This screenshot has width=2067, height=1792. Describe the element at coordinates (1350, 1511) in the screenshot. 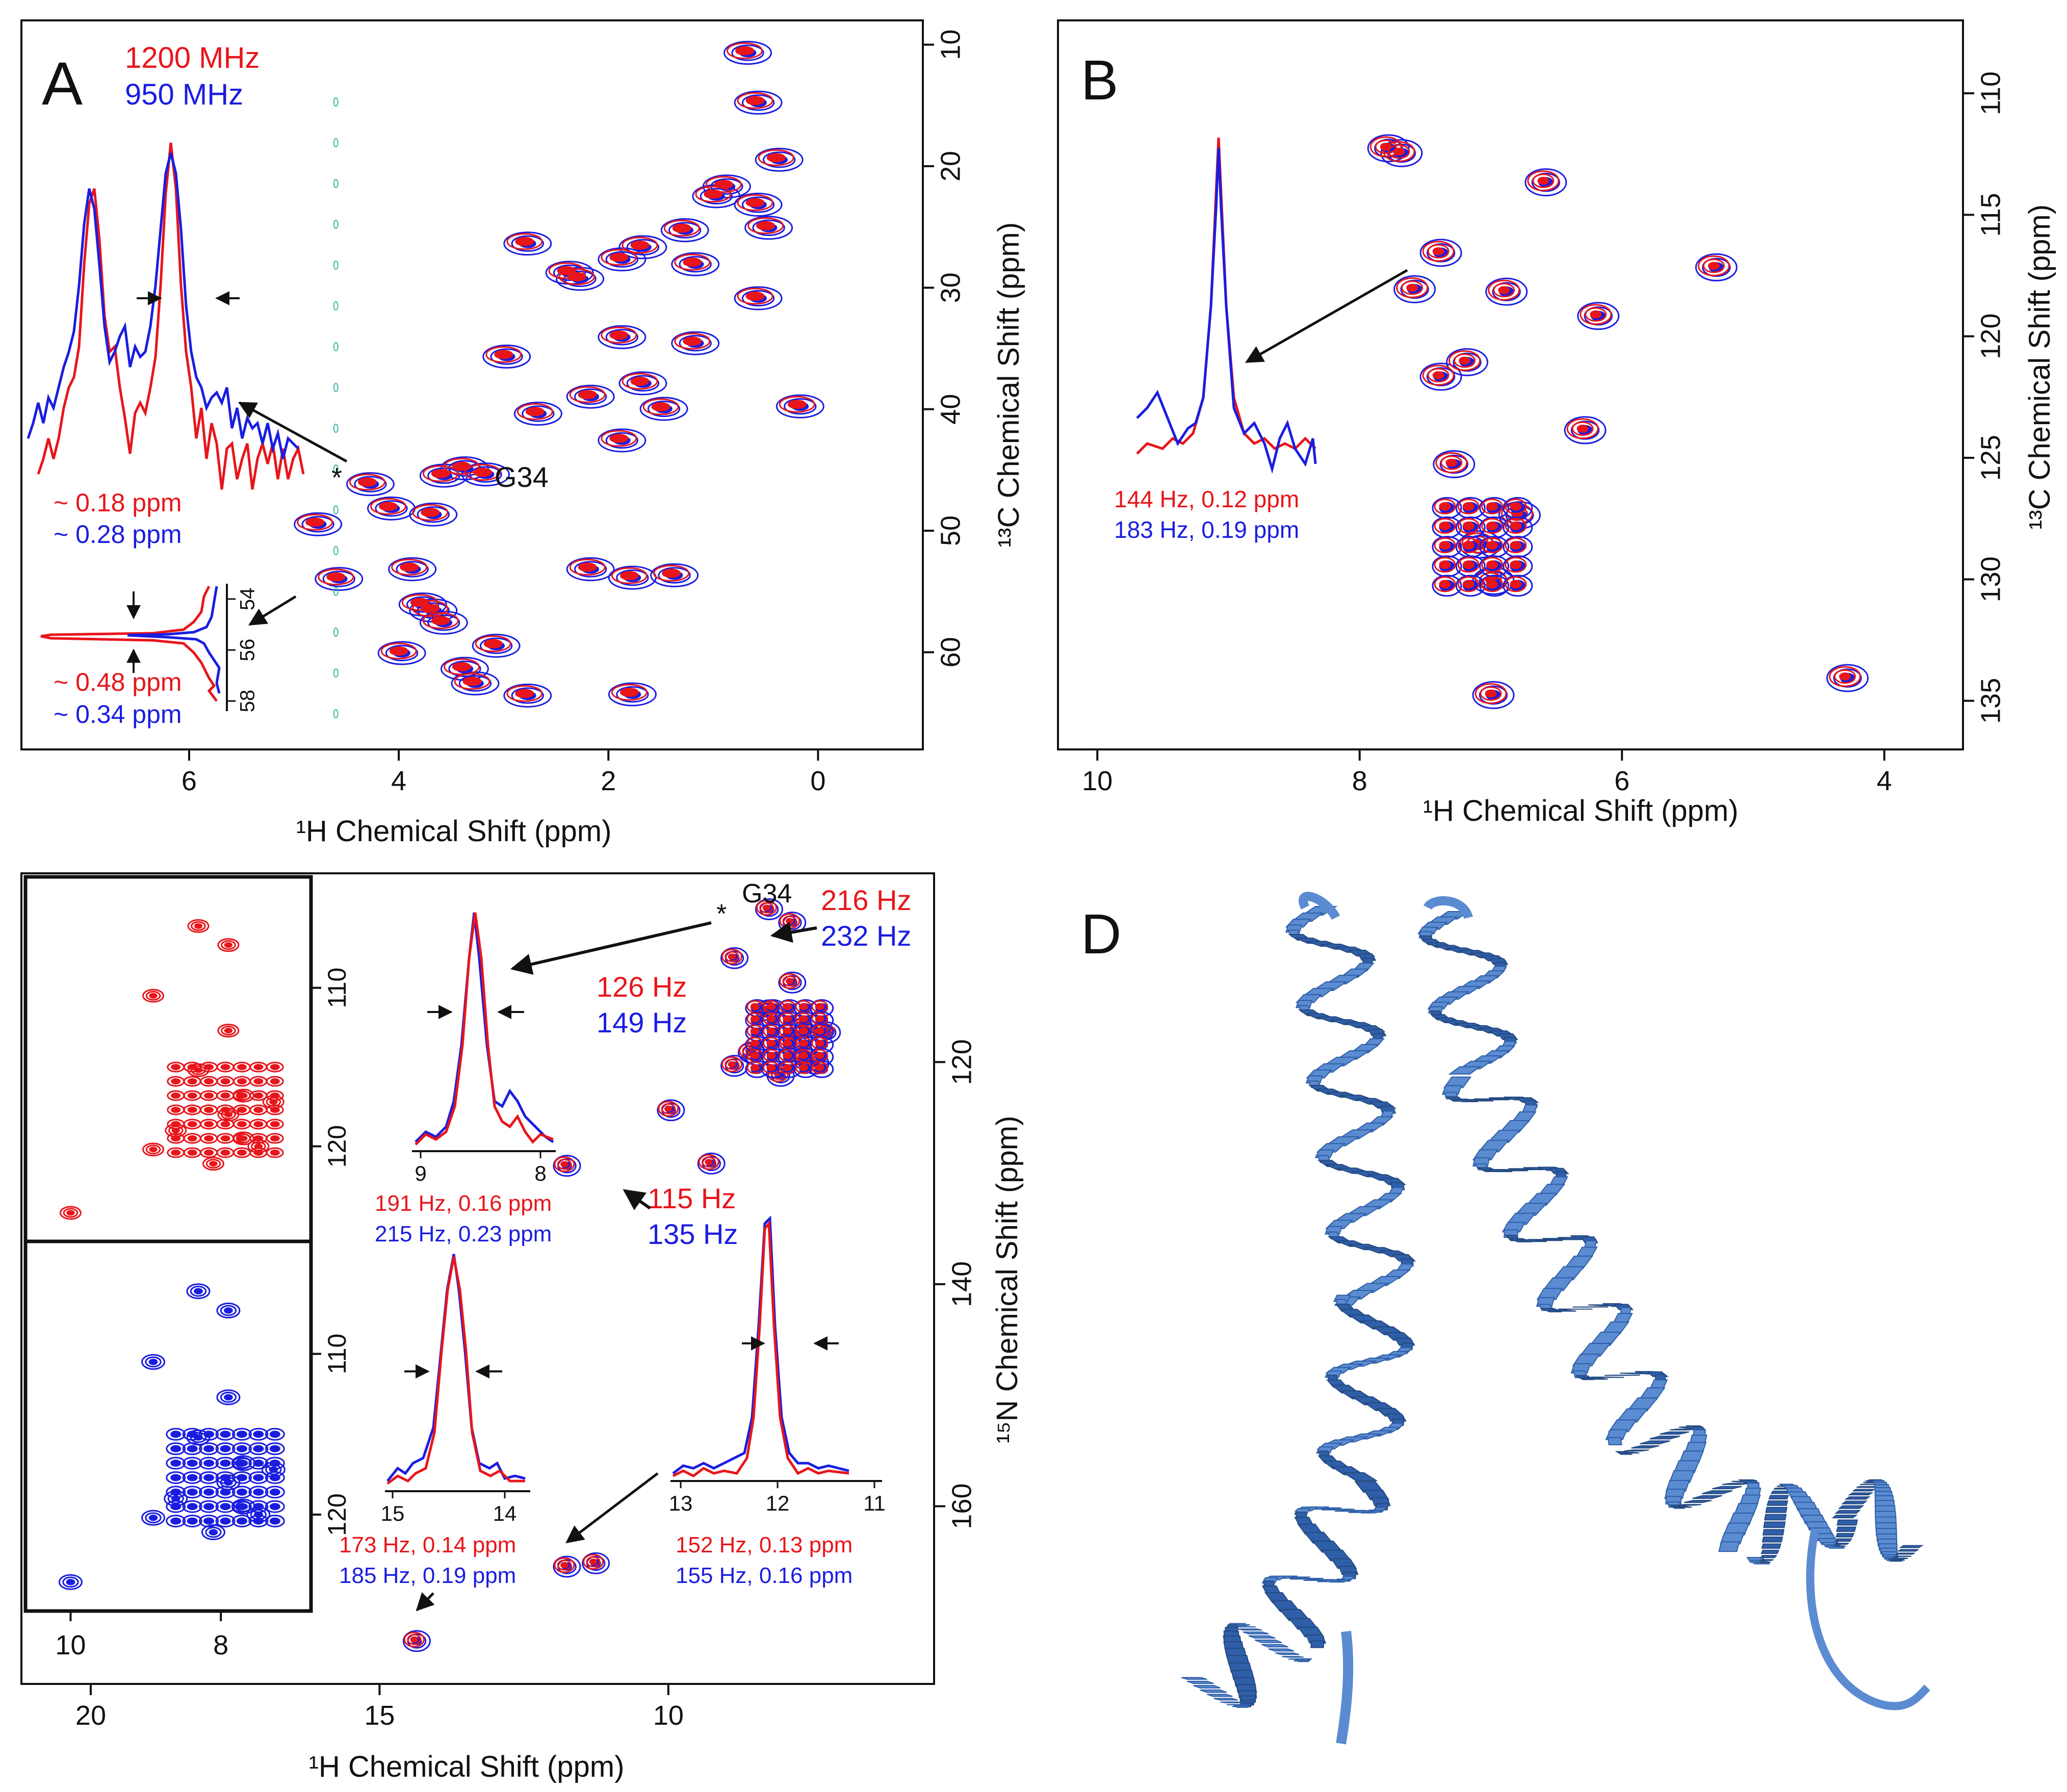

I see `helix-left-segment` at that location.